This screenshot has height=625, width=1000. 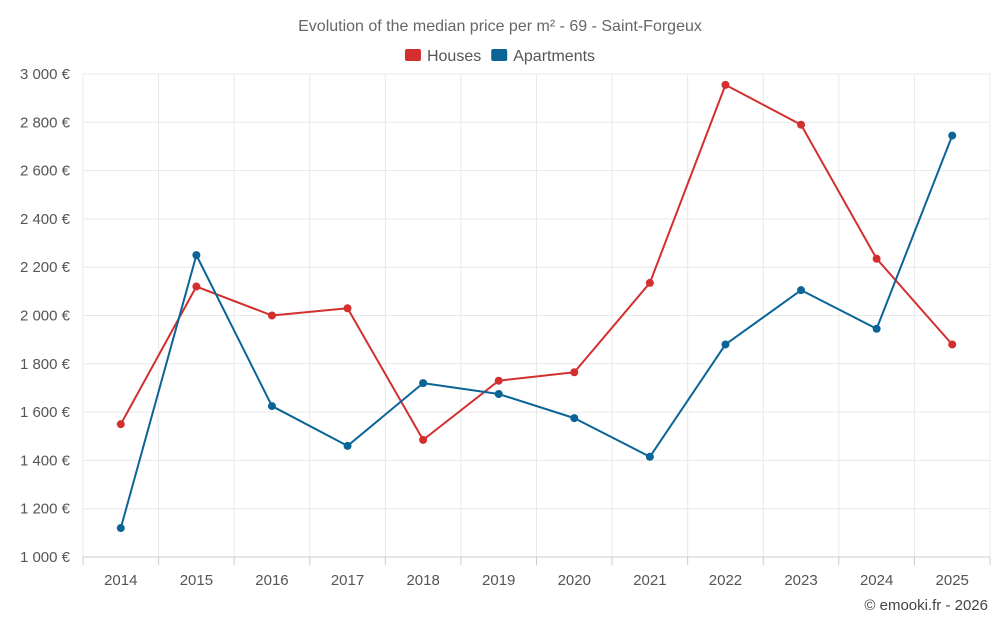 What do you see at coordinates (422, 580) in the screenshot?
I see `x-tick-label: 2018` at bounding box center [422, 580].